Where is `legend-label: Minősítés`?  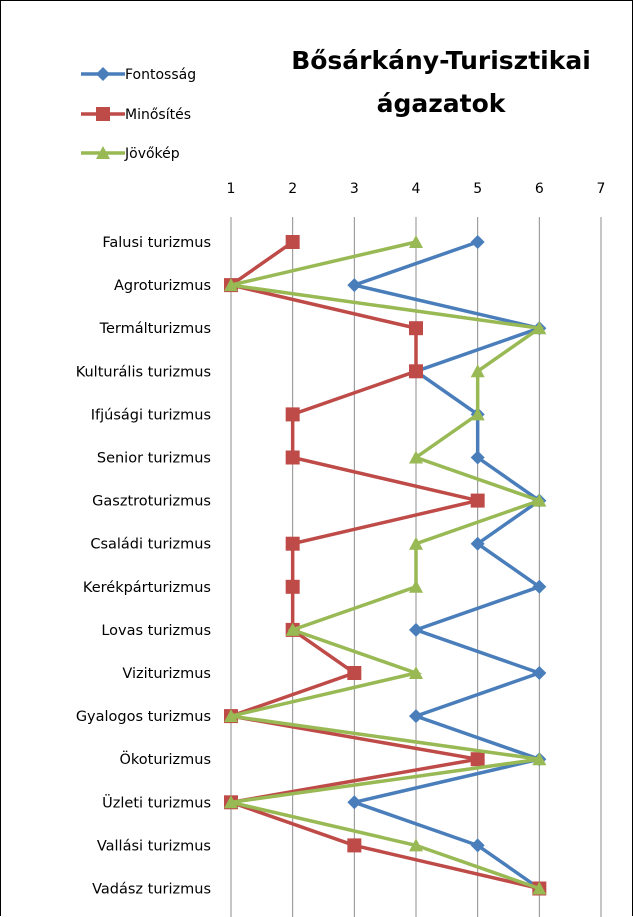
legend-label: Minősítés is located at coordinates (158, 115).